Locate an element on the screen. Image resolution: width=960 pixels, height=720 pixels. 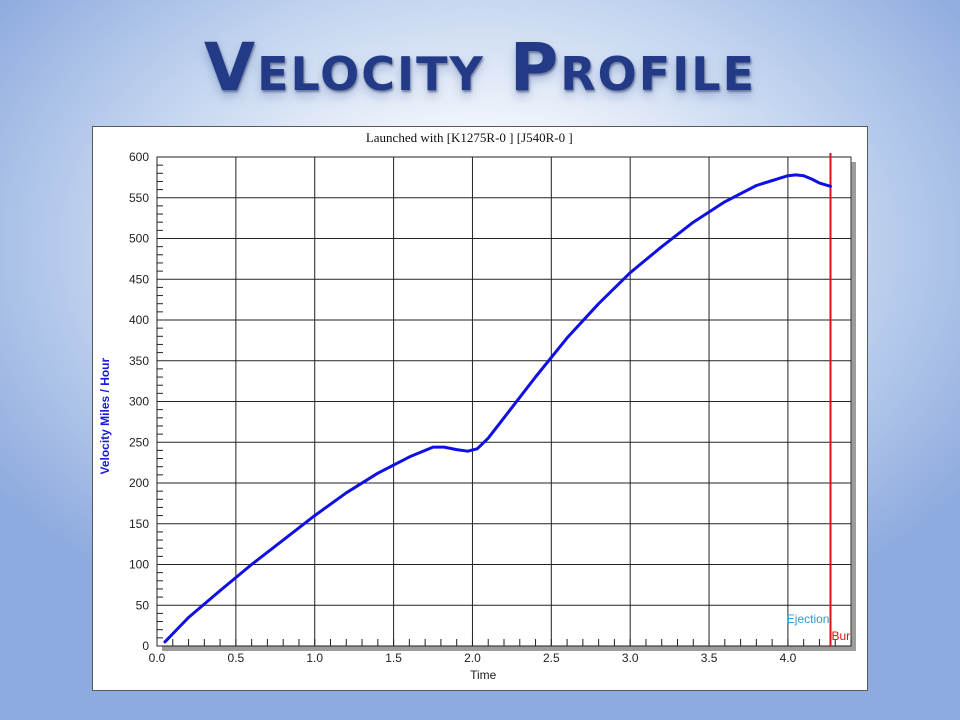
y-tick-label: 300 is located at coordinates (139, 402).